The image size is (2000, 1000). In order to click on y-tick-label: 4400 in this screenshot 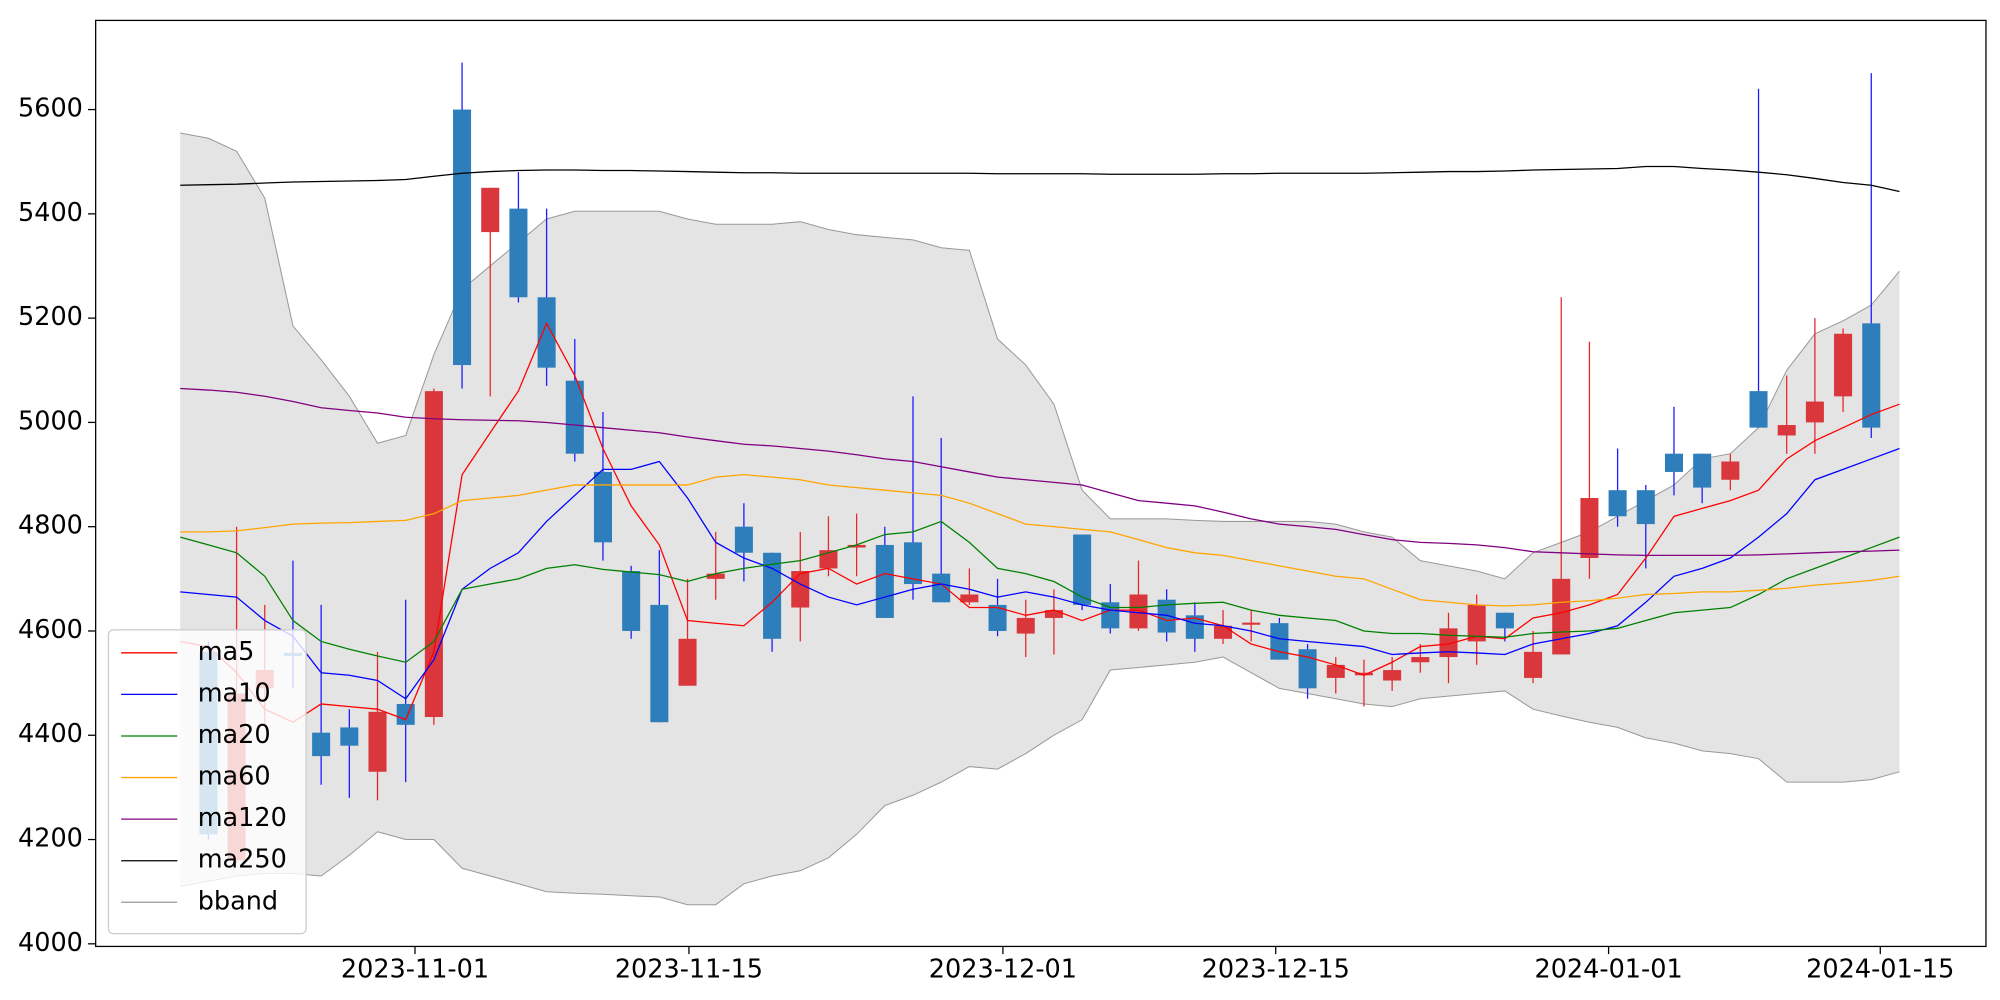, I will do `click(50, 734)`.